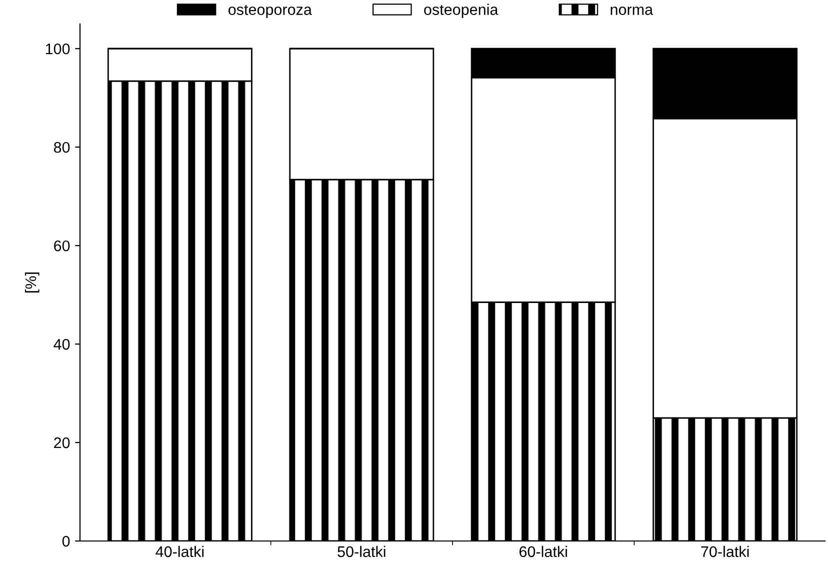 This screenshot has height=565, width=828. Describe the element at coordinates (180, 552) in the screenshot. I see `x-tick-label: 40-latki` at that location.